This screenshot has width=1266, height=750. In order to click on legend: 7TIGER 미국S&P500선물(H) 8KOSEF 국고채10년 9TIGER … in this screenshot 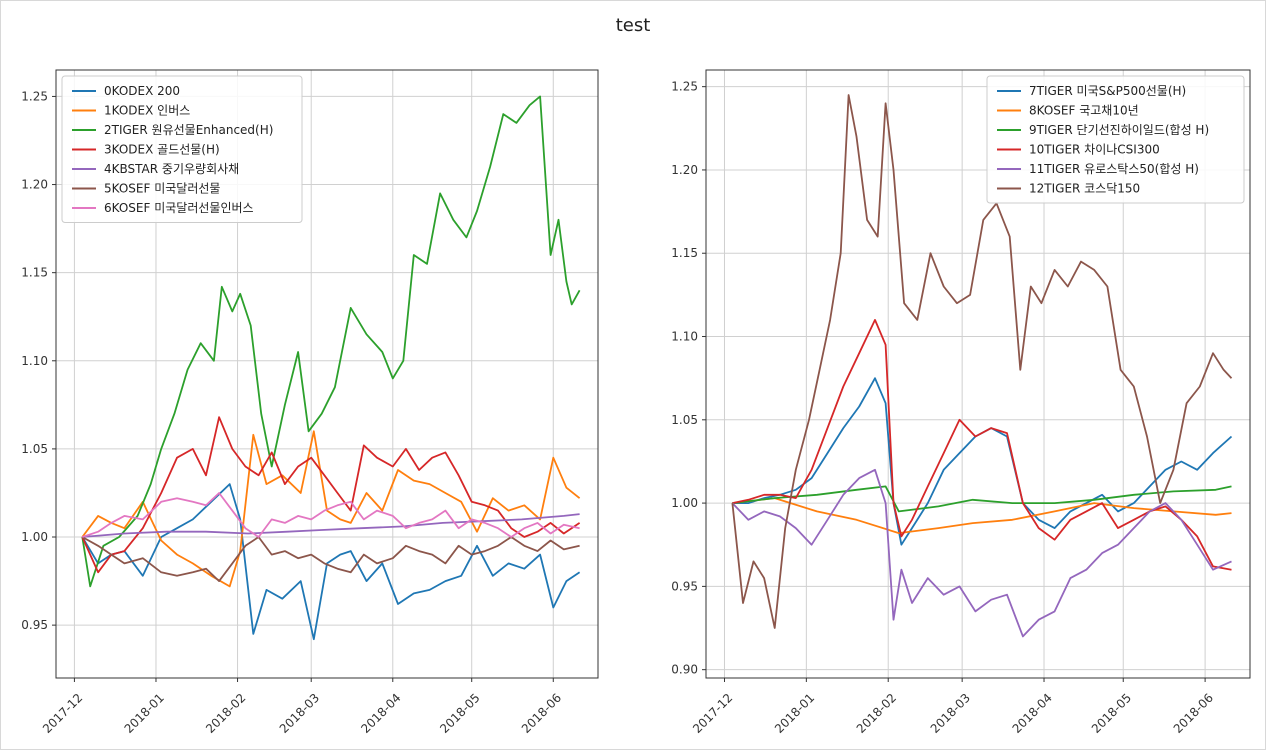, I will do `click(1115, 139)`.